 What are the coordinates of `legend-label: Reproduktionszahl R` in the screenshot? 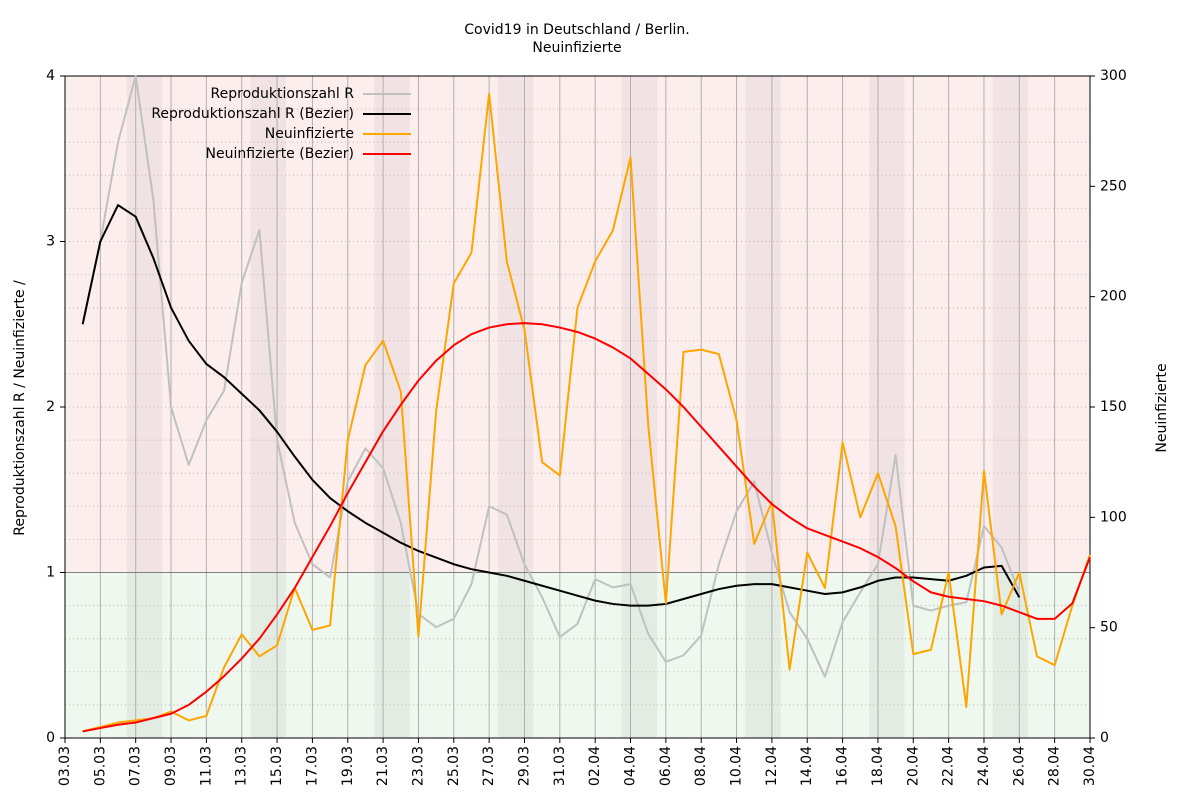 It's located at (283, 94).